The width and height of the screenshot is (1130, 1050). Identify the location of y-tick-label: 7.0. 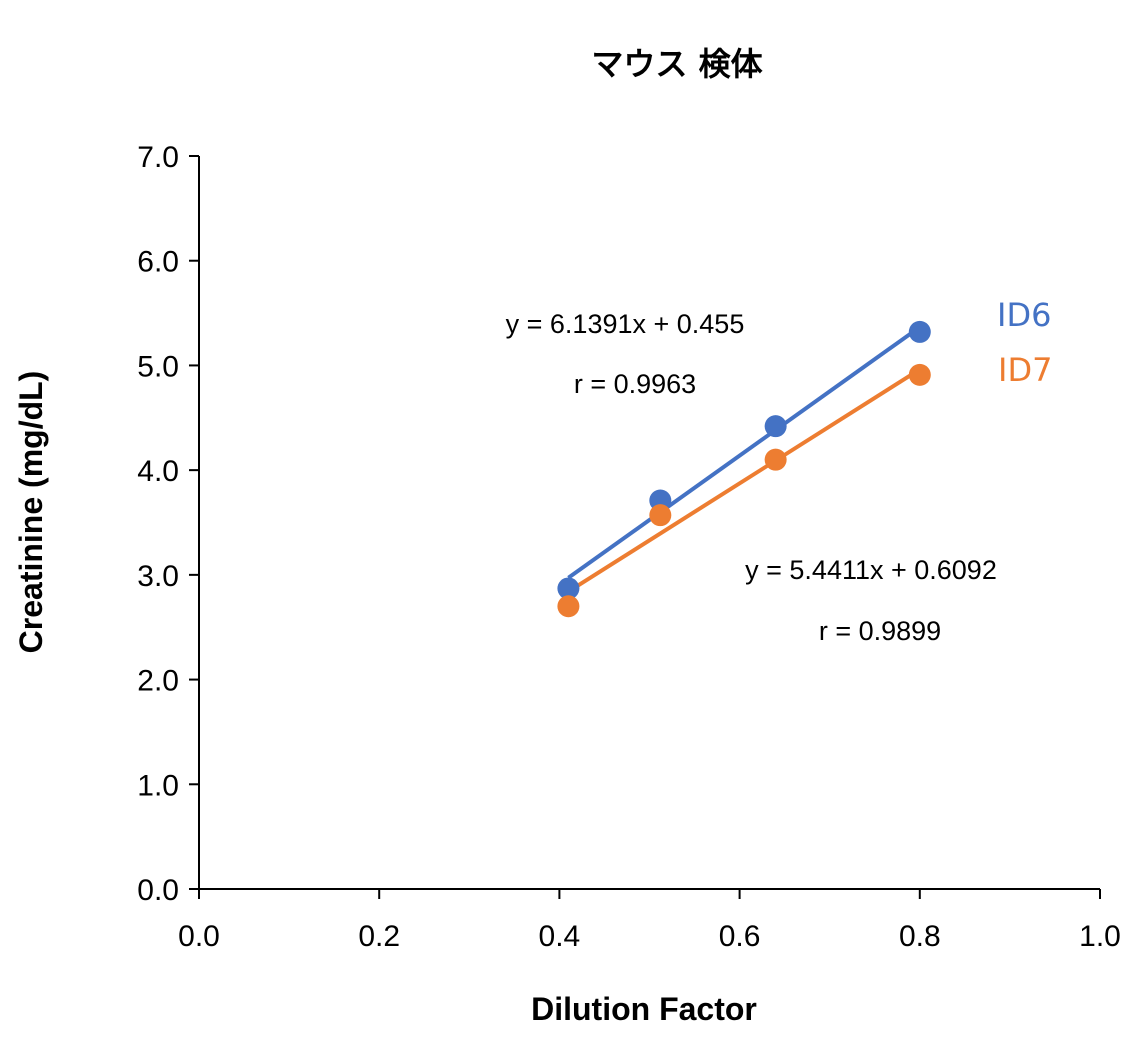
(158, 157).